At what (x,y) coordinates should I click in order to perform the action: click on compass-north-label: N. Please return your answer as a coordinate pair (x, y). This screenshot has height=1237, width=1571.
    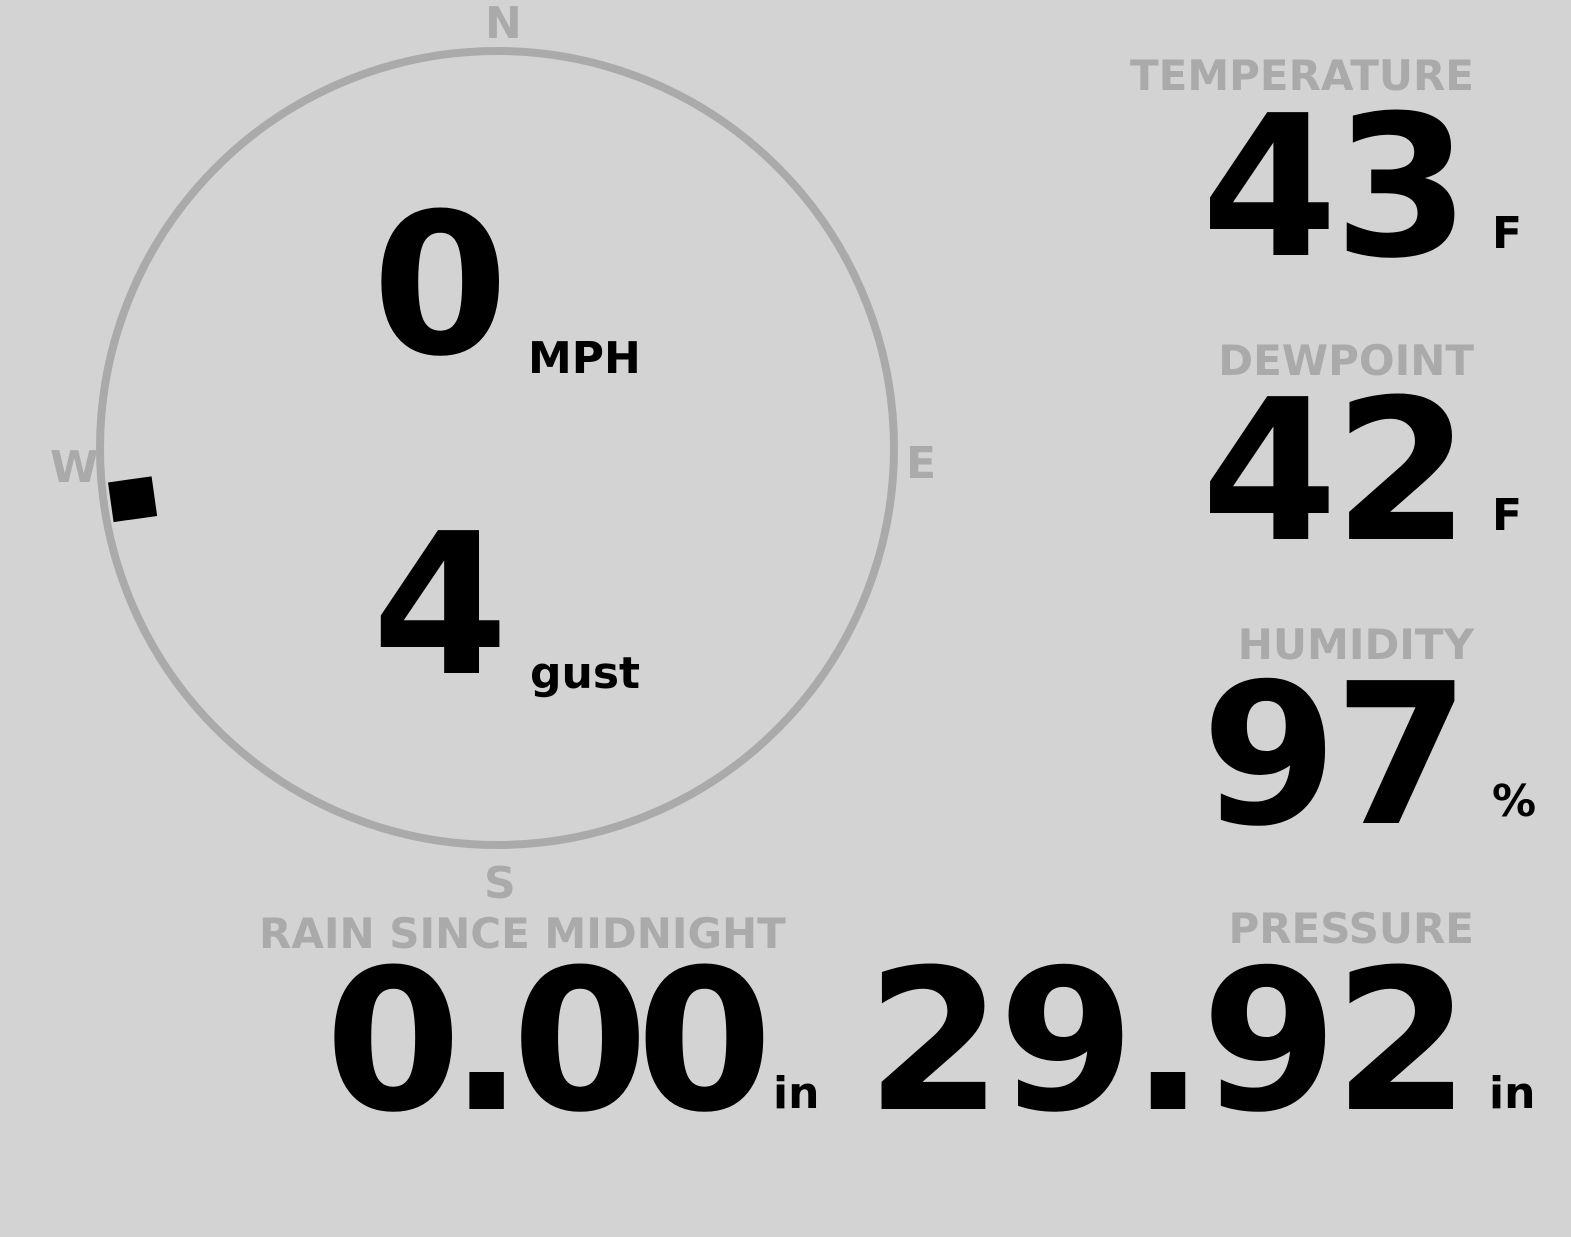
    Looking at the image, I should click on (503, 24).